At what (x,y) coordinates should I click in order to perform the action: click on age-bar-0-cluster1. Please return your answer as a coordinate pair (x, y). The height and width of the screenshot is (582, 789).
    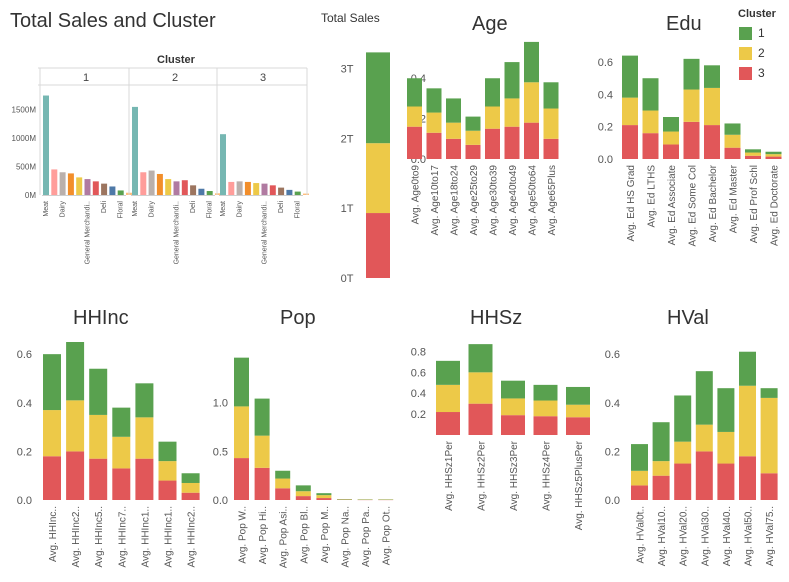
    Looking at the image, I should click on (414, 92).